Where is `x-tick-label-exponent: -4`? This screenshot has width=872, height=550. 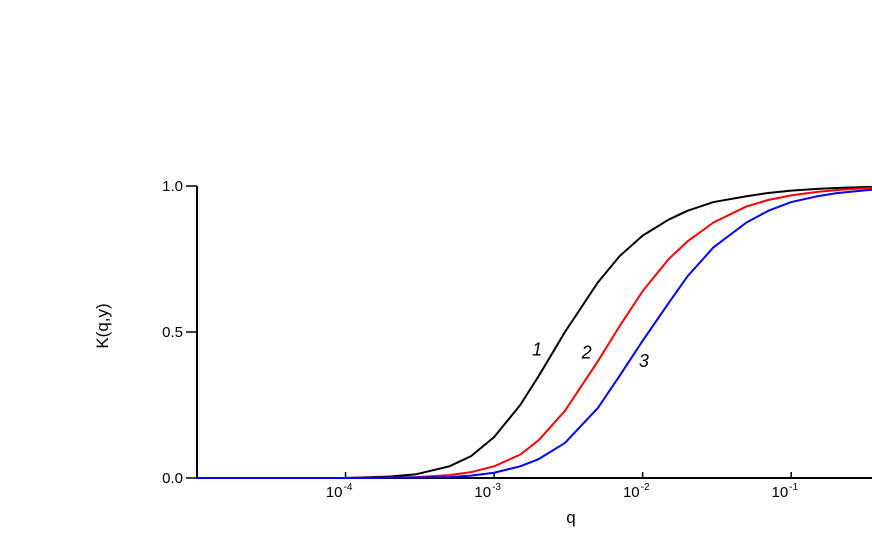
x-tick-label-exponent: -4 is located at coordinates (348, 487).